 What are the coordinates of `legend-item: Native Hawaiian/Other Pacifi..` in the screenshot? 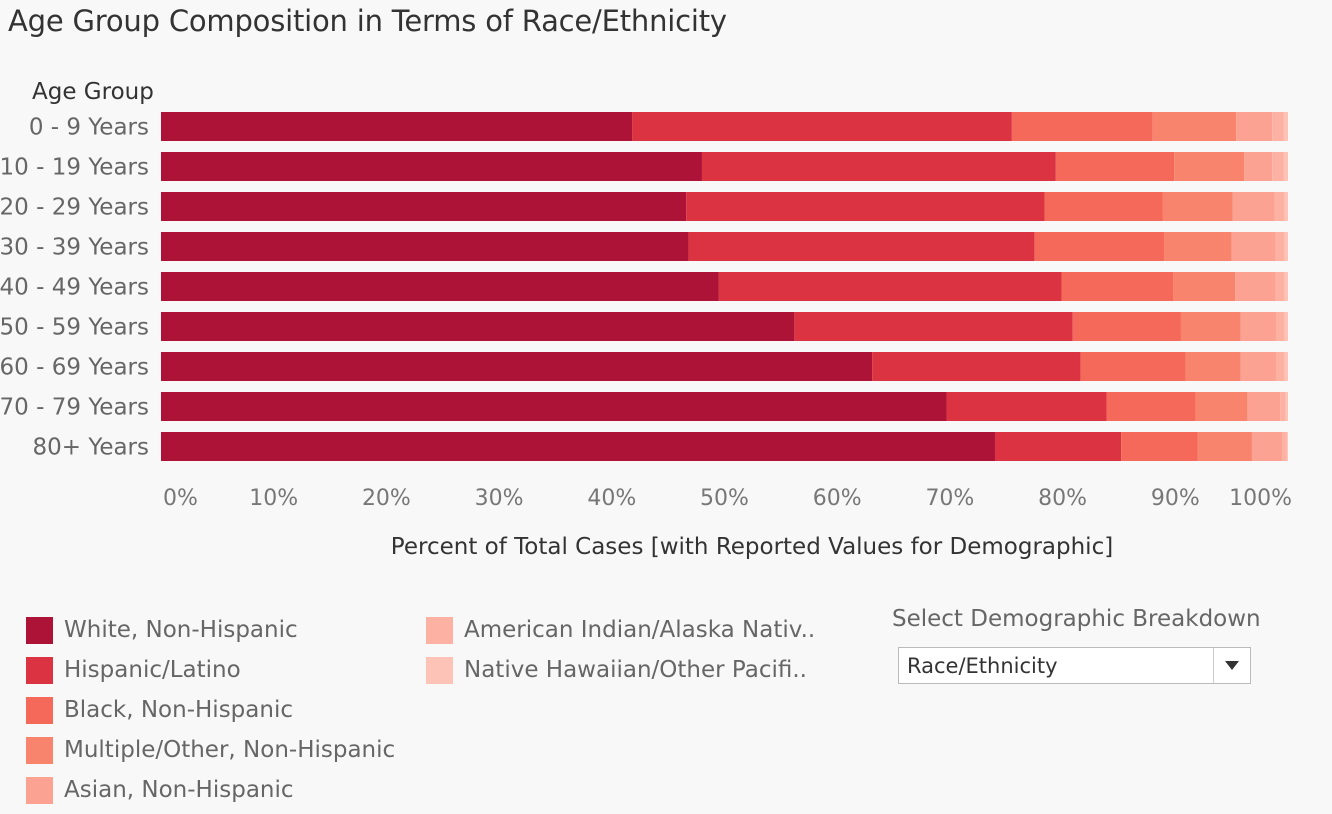 It's located at (620, 670).